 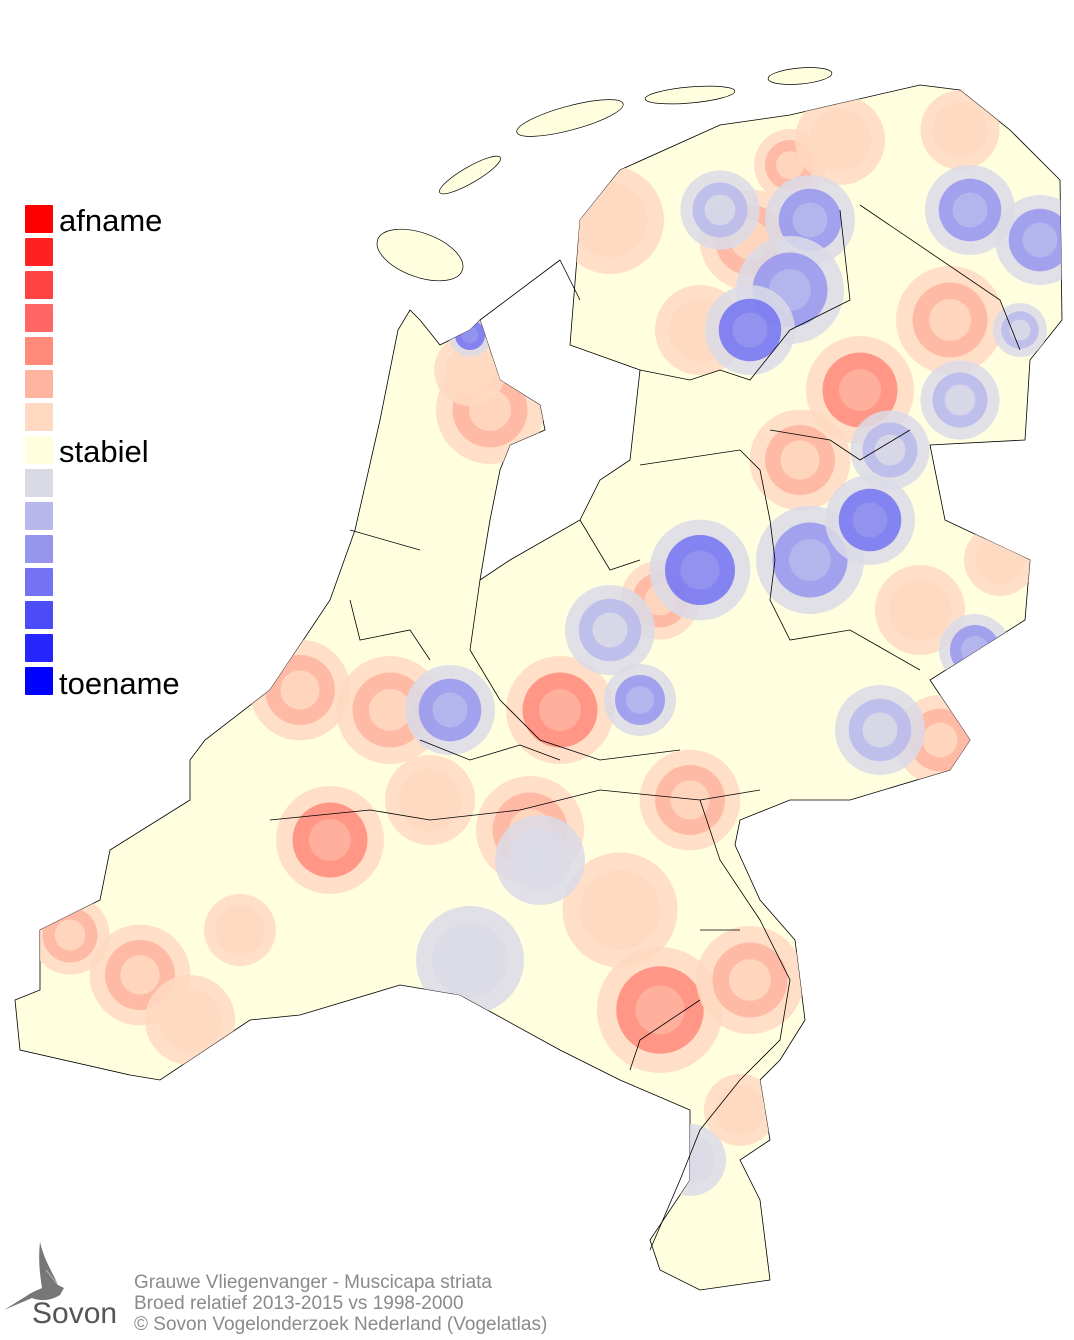 What do you see at coordinates (75, 1313) in the screenshot?
I see `logo-text: Sovon` at bounding box center [75, 1313].